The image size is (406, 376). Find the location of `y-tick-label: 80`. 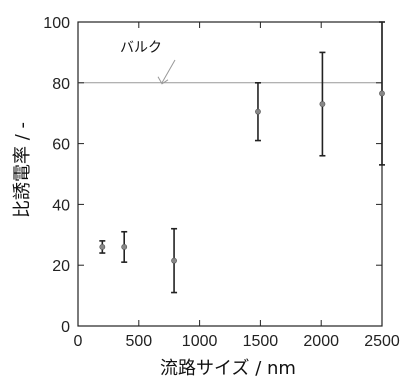

y-tick-label: 80 is located at coordinates (61, 84).